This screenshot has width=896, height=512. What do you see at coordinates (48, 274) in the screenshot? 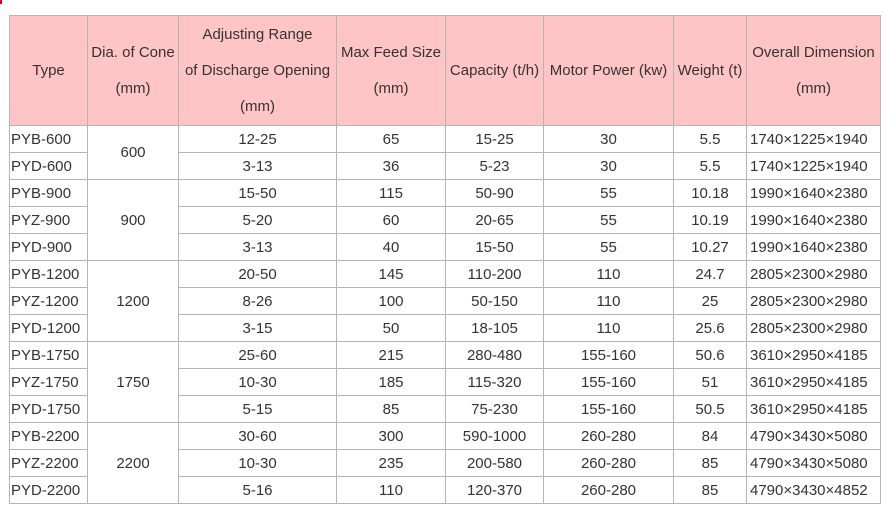
I see `cell-type: PYB-1200` at bounding box center [48, 274].